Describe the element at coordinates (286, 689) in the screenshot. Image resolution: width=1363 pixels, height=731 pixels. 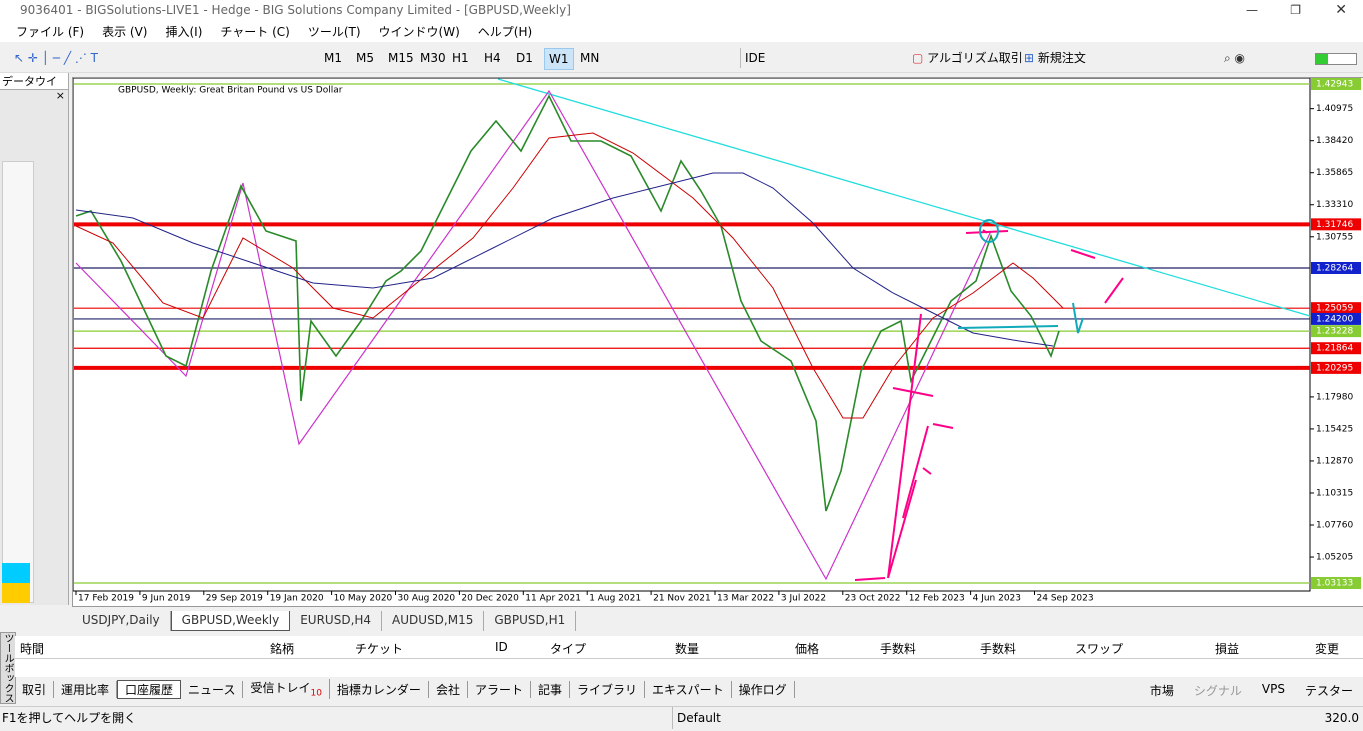
I see `toolbox-tab: 受信トレイ10` at that location.